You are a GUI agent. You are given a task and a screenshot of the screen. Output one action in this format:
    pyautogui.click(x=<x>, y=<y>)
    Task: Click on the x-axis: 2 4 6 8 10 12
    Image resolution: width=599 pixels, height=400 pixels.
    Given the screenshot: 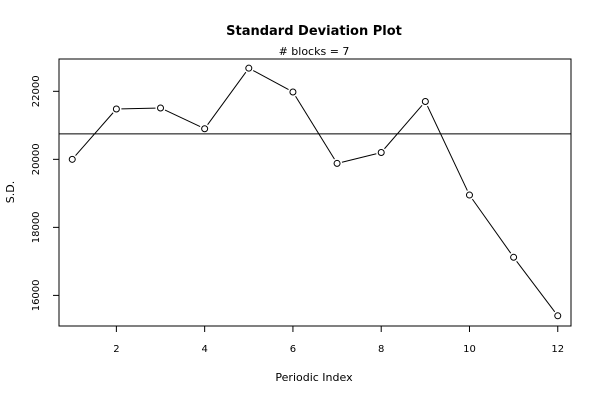 What is the action you would take?
    pyautogui.click(x=338, y=340)
    